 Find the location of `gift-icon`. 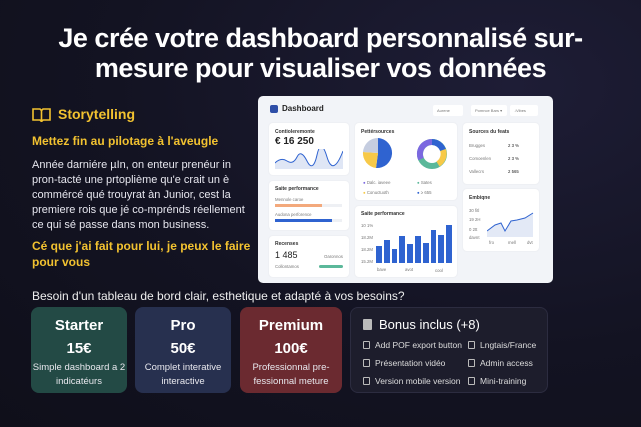

gift-icon is located at coordinates (367, 324).